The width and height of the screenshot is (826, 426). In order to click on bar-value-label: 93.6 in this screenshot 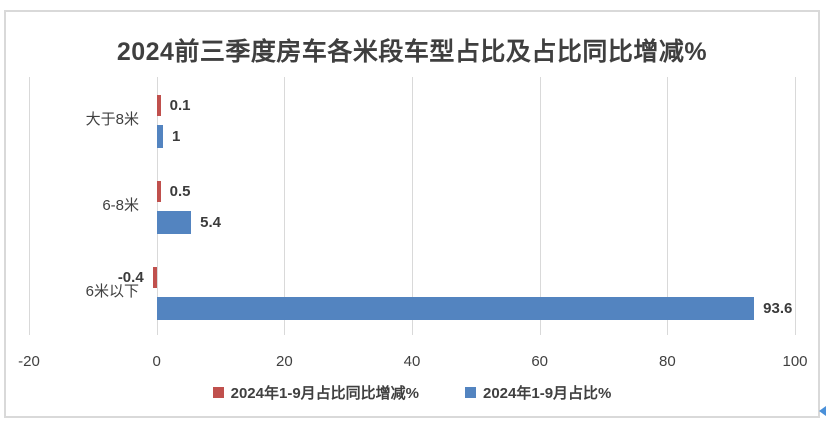, I will do `click(778, 308)`.